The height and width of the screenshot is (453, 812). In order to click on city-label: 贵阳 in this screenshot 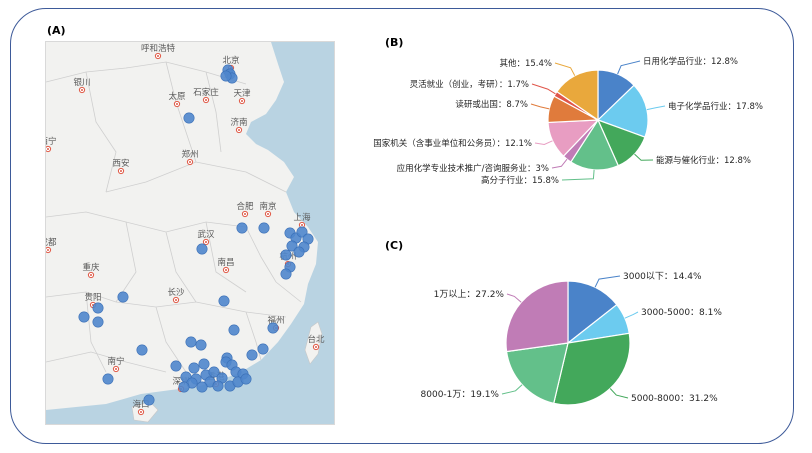, I will do `click(92, 297)`.